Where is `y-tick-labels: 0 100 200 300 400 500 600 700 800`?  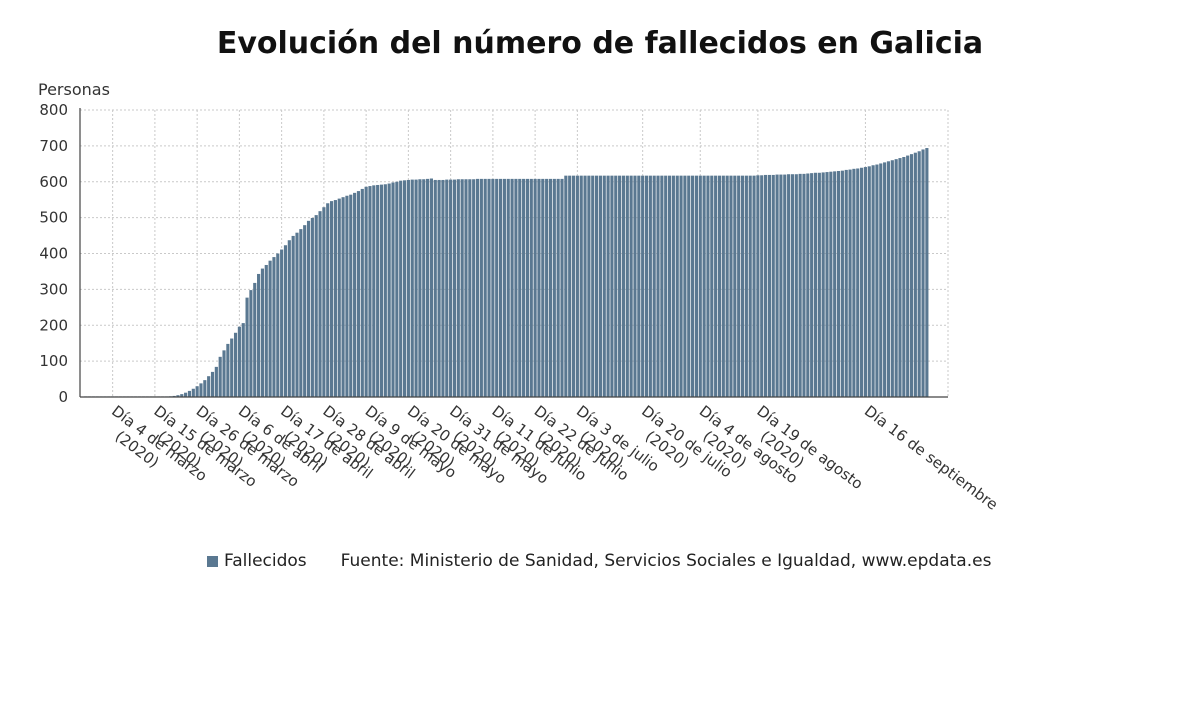 y-tick-labels: 0 100 200 300 400 500 600 700 800 is located at coordinates (53, 253).